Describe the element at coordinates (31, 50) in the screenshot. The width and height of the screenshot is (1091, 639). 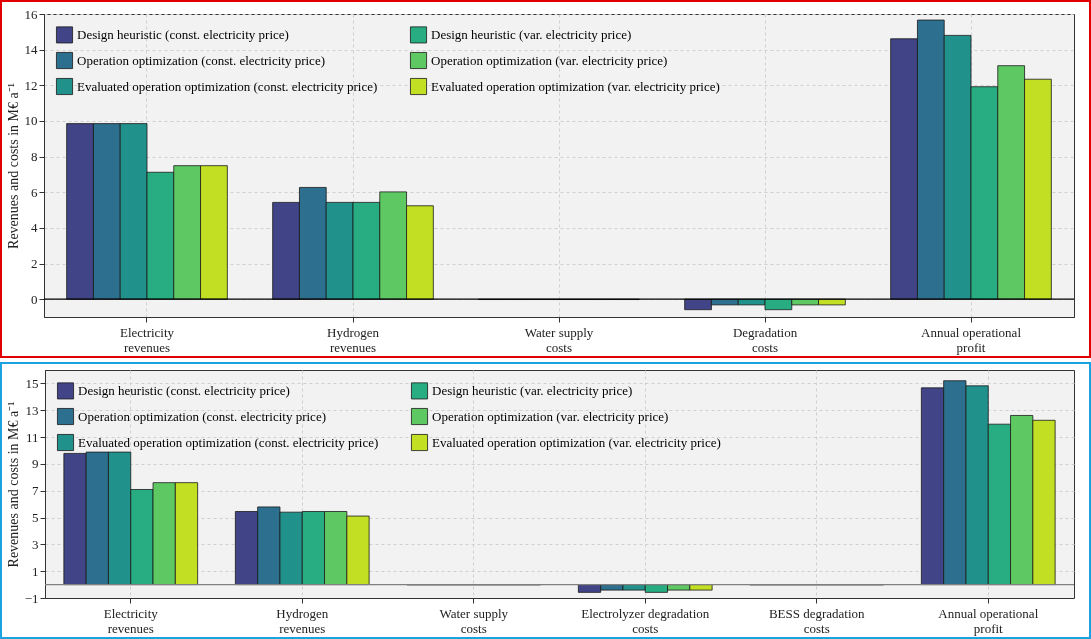
I see `y-tick-label: 14` at that location.